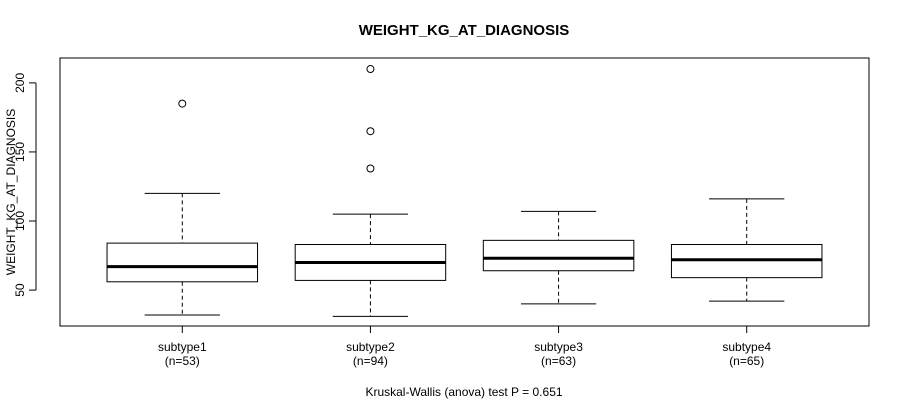  What do you see at coordinates (558, 361) in the screenshot?
I see `x-category-count: (n=63)` at bounding box center [558, 361].